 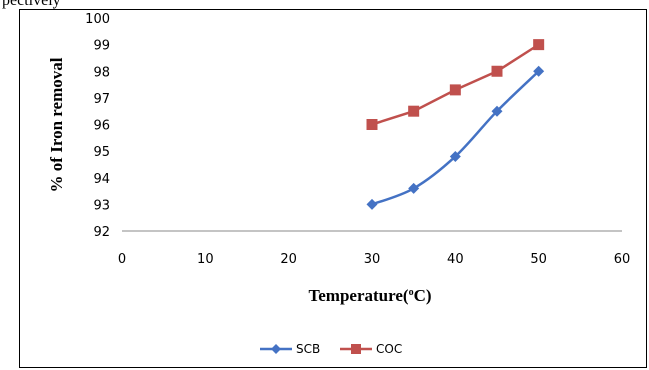 I want to click on y-axis-title: % of Iron removal, so click(x=56, y=124).